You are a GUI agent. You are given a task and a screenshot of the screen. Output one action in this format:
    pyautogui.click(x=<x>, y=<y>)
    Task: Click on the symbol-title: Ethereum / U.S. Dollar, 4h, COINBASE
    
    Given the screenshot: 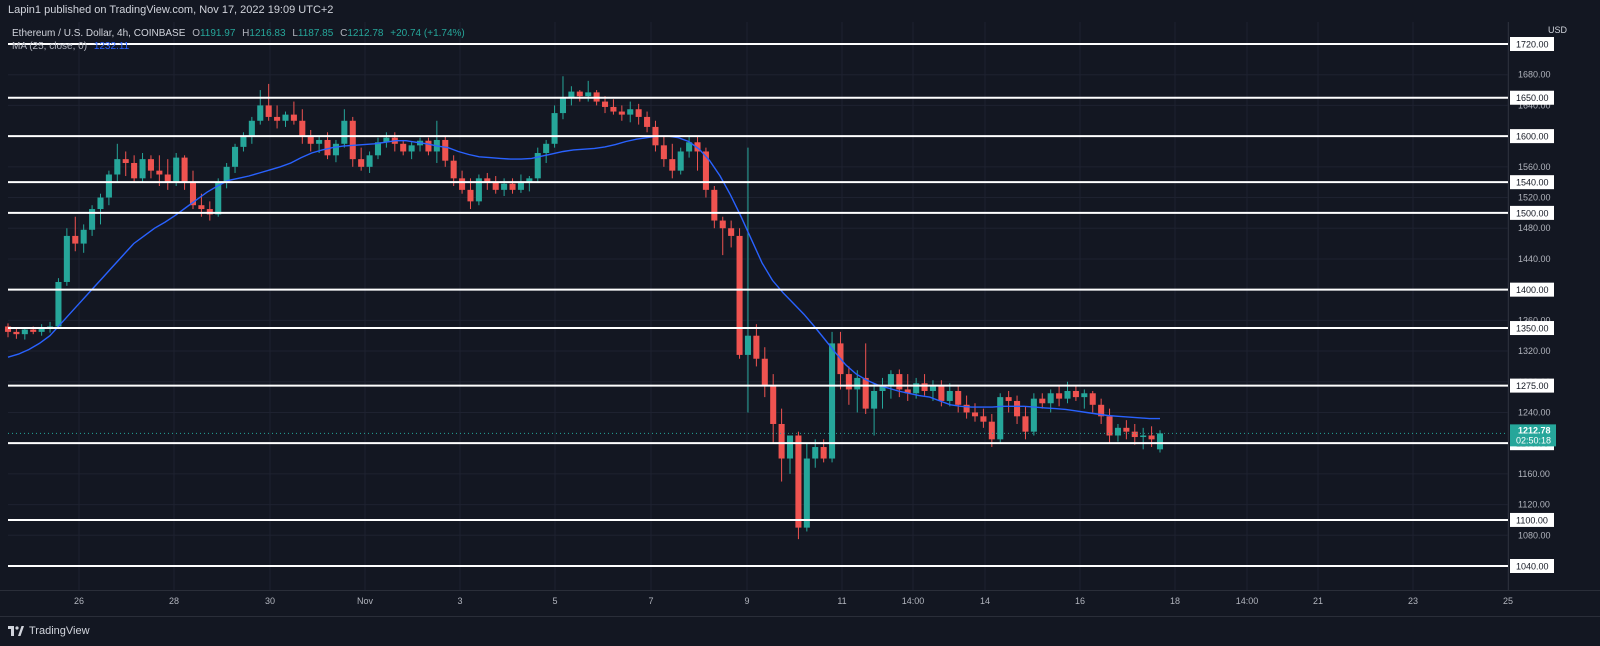 What is the action you would take?
    pyautogui.click(x=99, y=33)
    